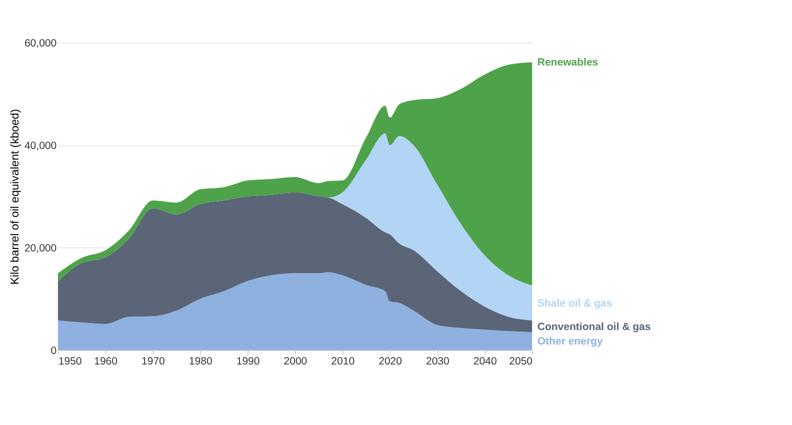  What do you see at coordinates (567, 62) in the screenshot?
I see `series-label: Renewables` at bounding box center [567, 62].